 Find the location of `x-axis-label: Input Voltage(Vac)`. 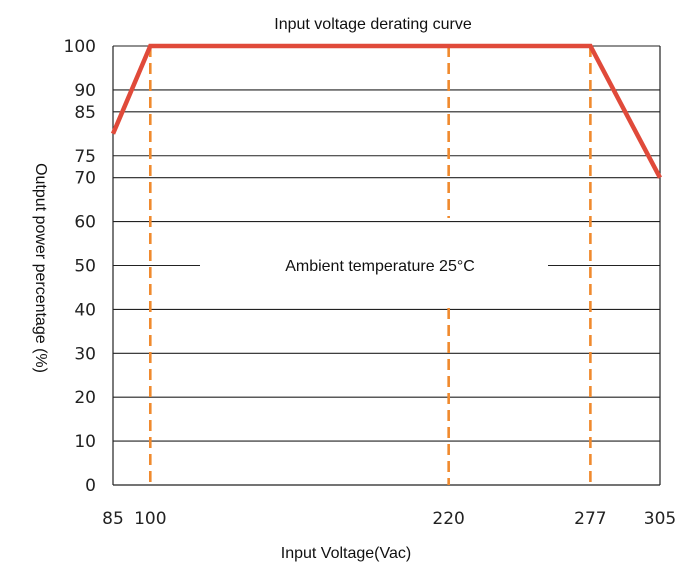

x-axis-label: Input Voltage(Vac) is located at coordinates (346, 553).